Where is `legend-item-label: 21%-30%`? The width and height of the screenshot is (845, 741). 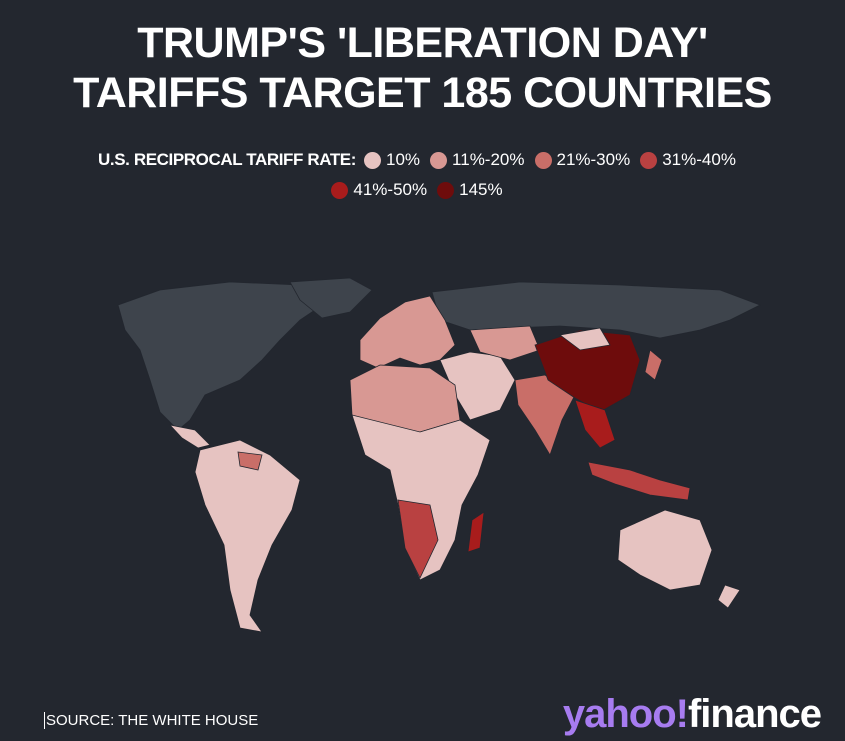 legend-item-label: 21%-30% is located at coordinates (593, 159).